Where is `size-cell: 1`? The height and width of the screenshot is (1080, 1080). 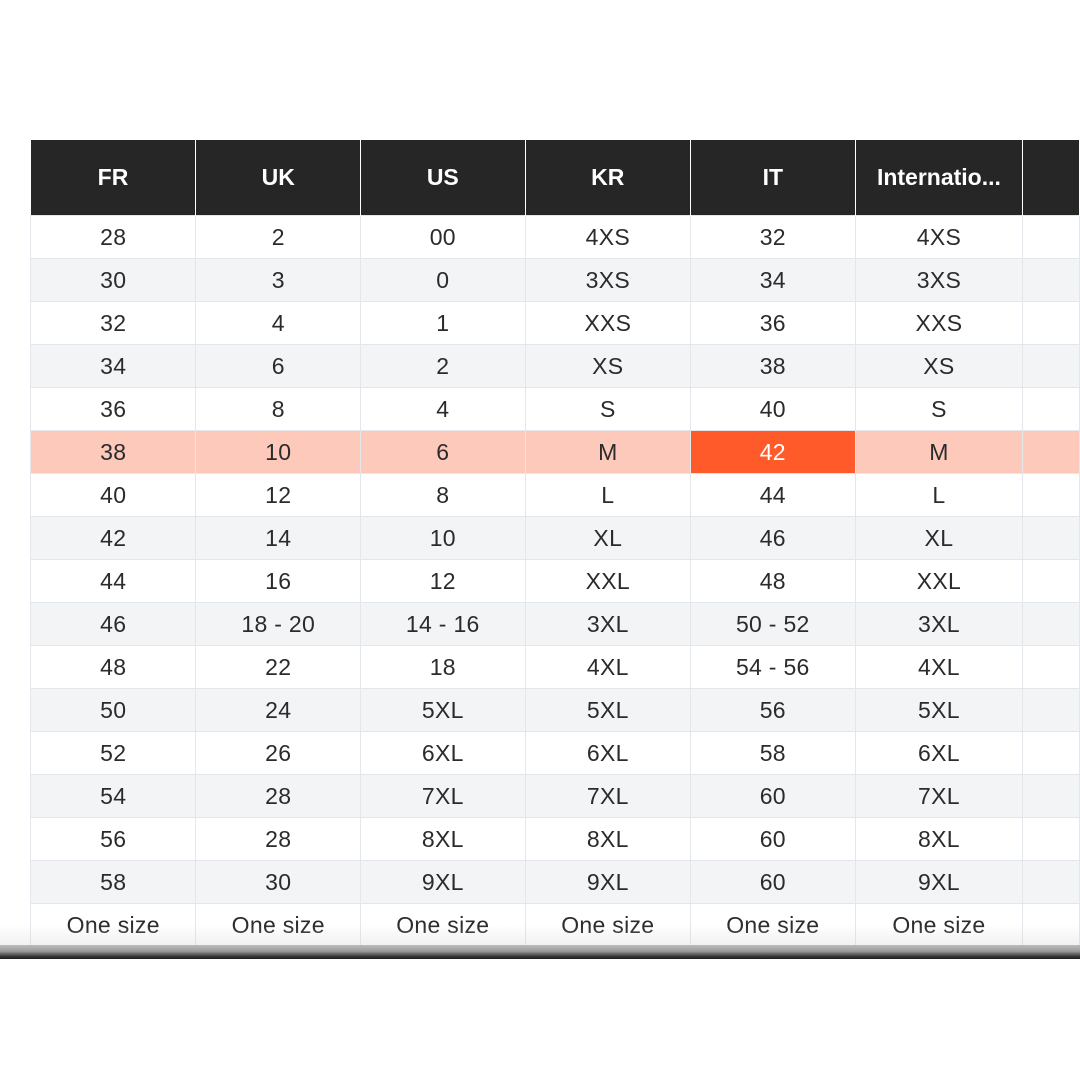 size-cell: 1 is located at coordinates (443, 323).